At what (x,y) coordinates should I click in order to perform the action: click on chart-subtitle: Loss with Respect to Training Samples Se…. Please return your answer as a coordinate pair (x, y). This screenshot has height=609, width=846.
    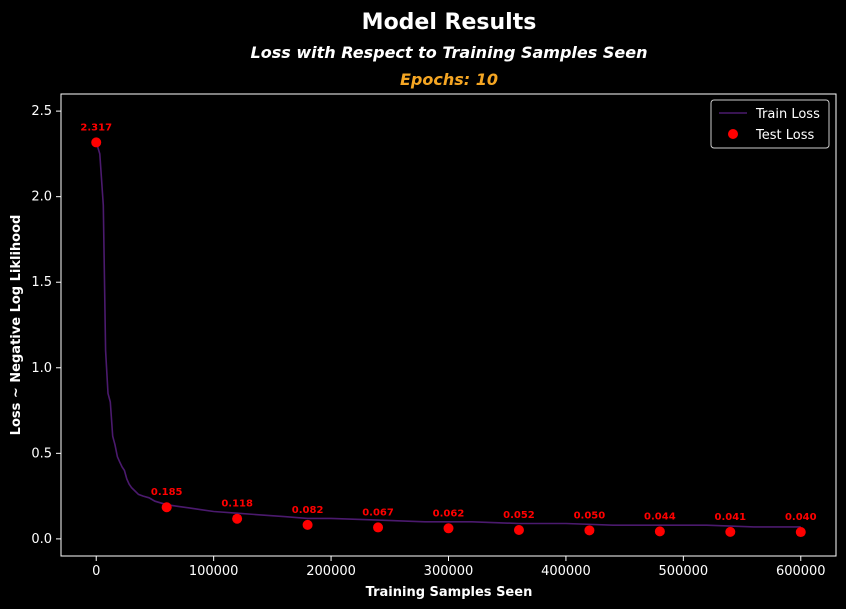
    Looking at the image, I should click on (449, 52).